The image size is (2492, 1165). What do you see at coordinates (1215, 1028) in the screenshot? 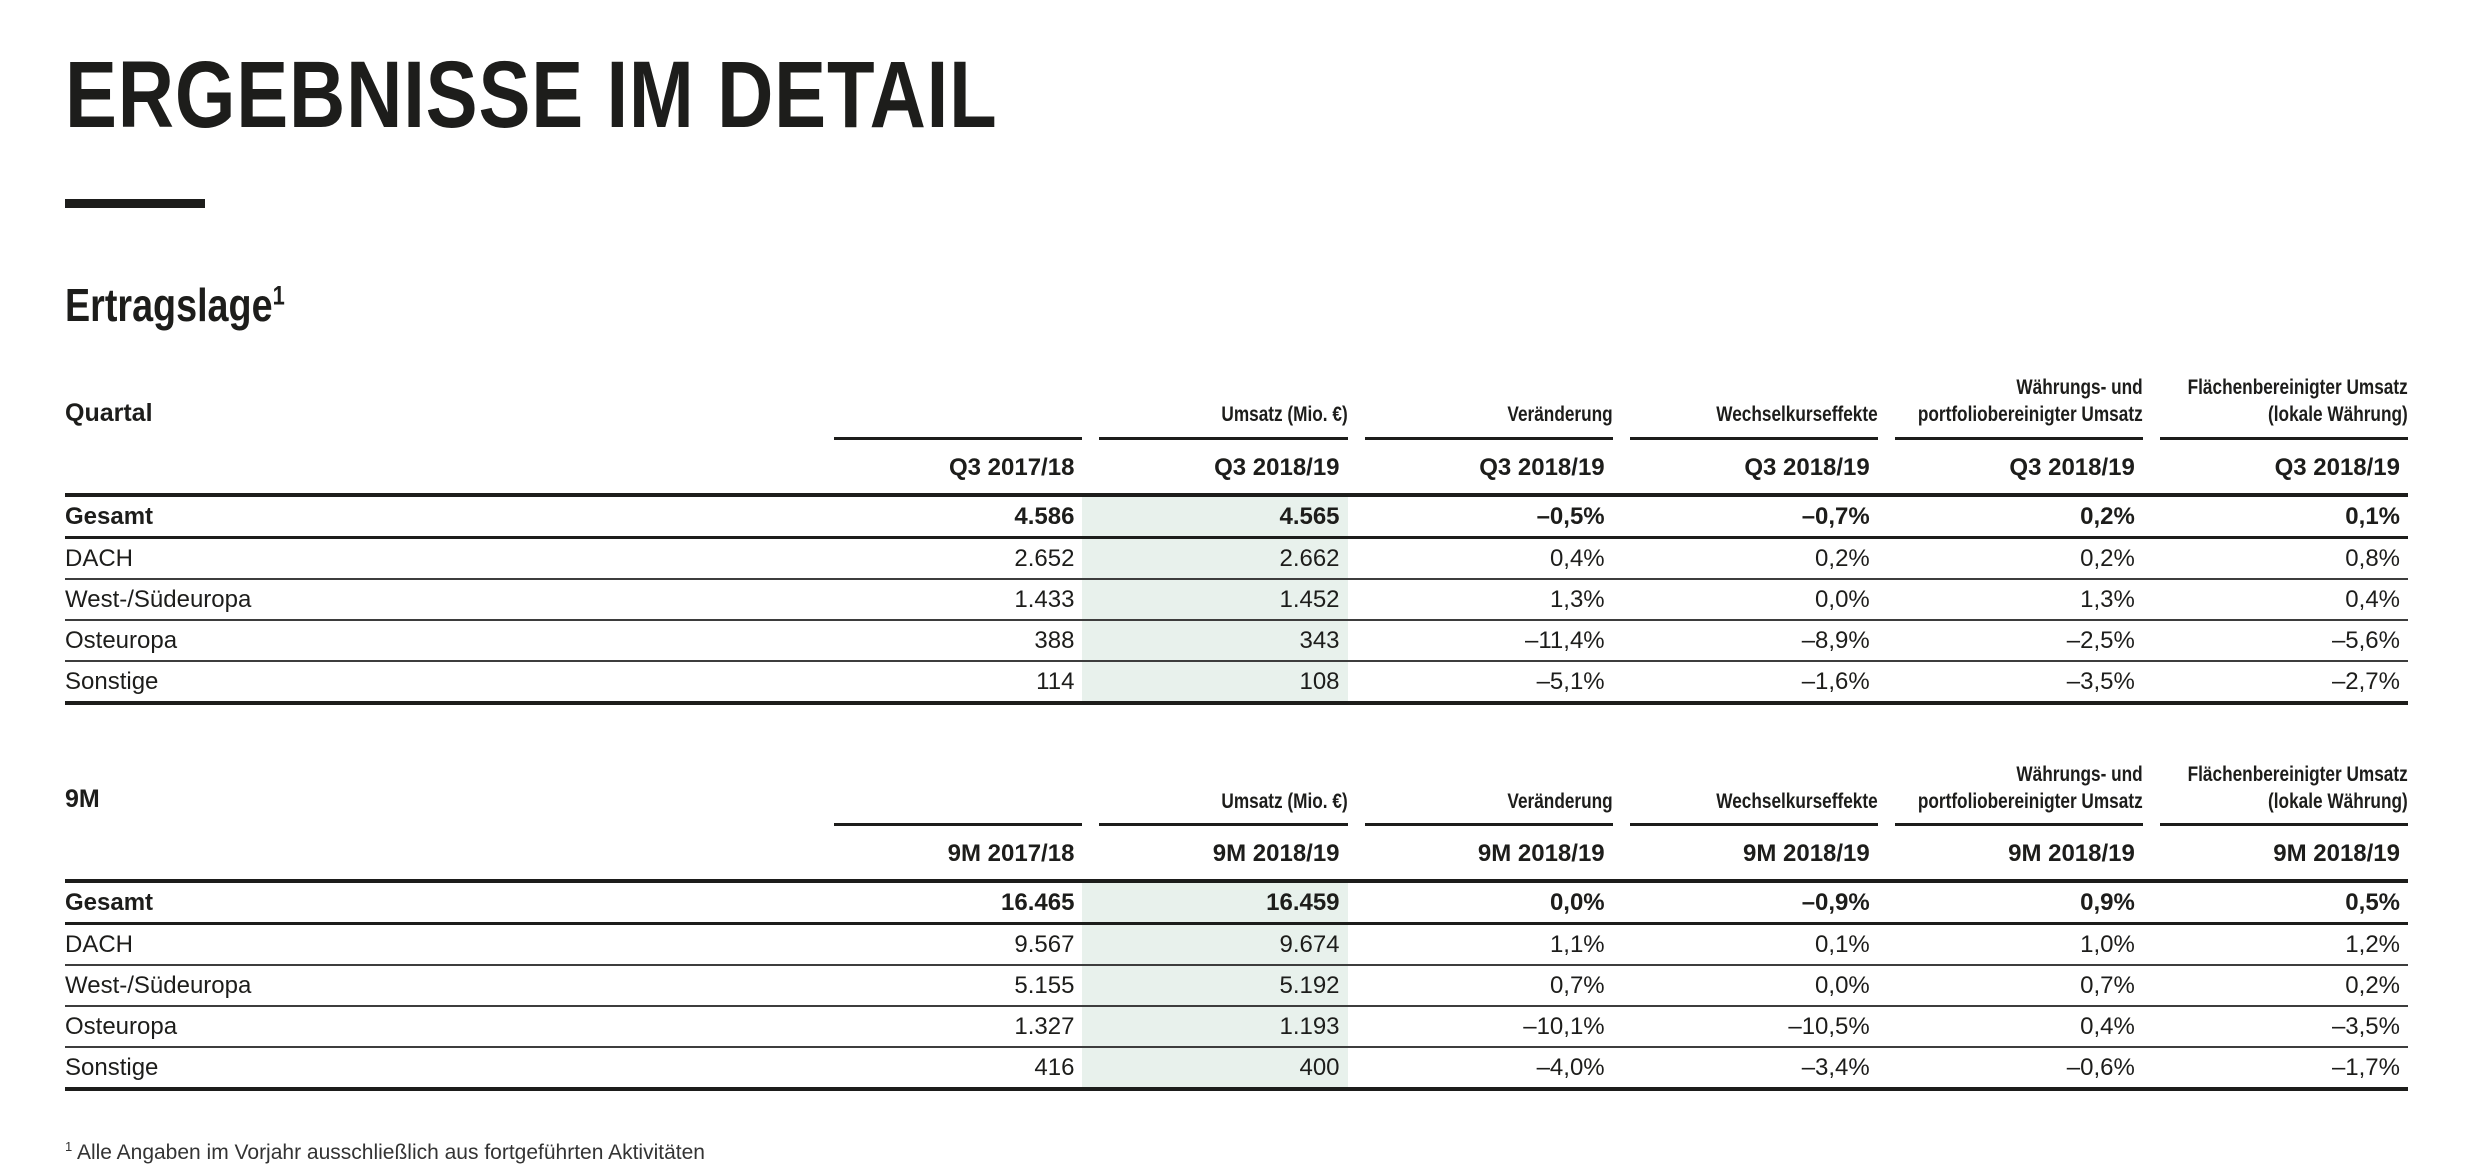
I see `value-cell-highlighted: 1.193` at bounding box center [1215, 1028].